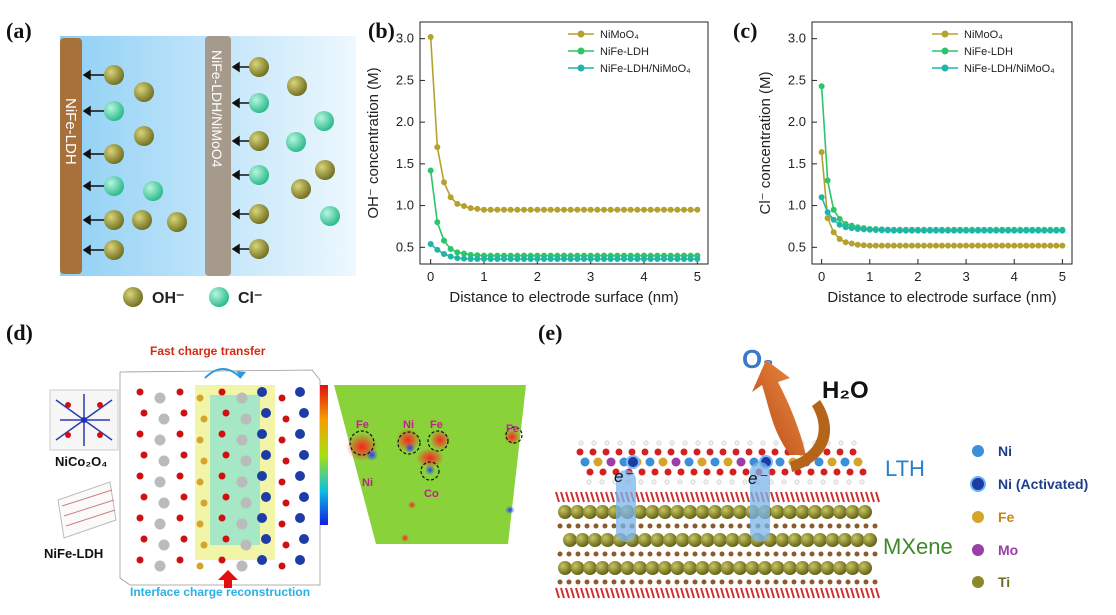 The image size is (1116, 615). I want to click on h2o-label: H₂O, so click(845, 390).